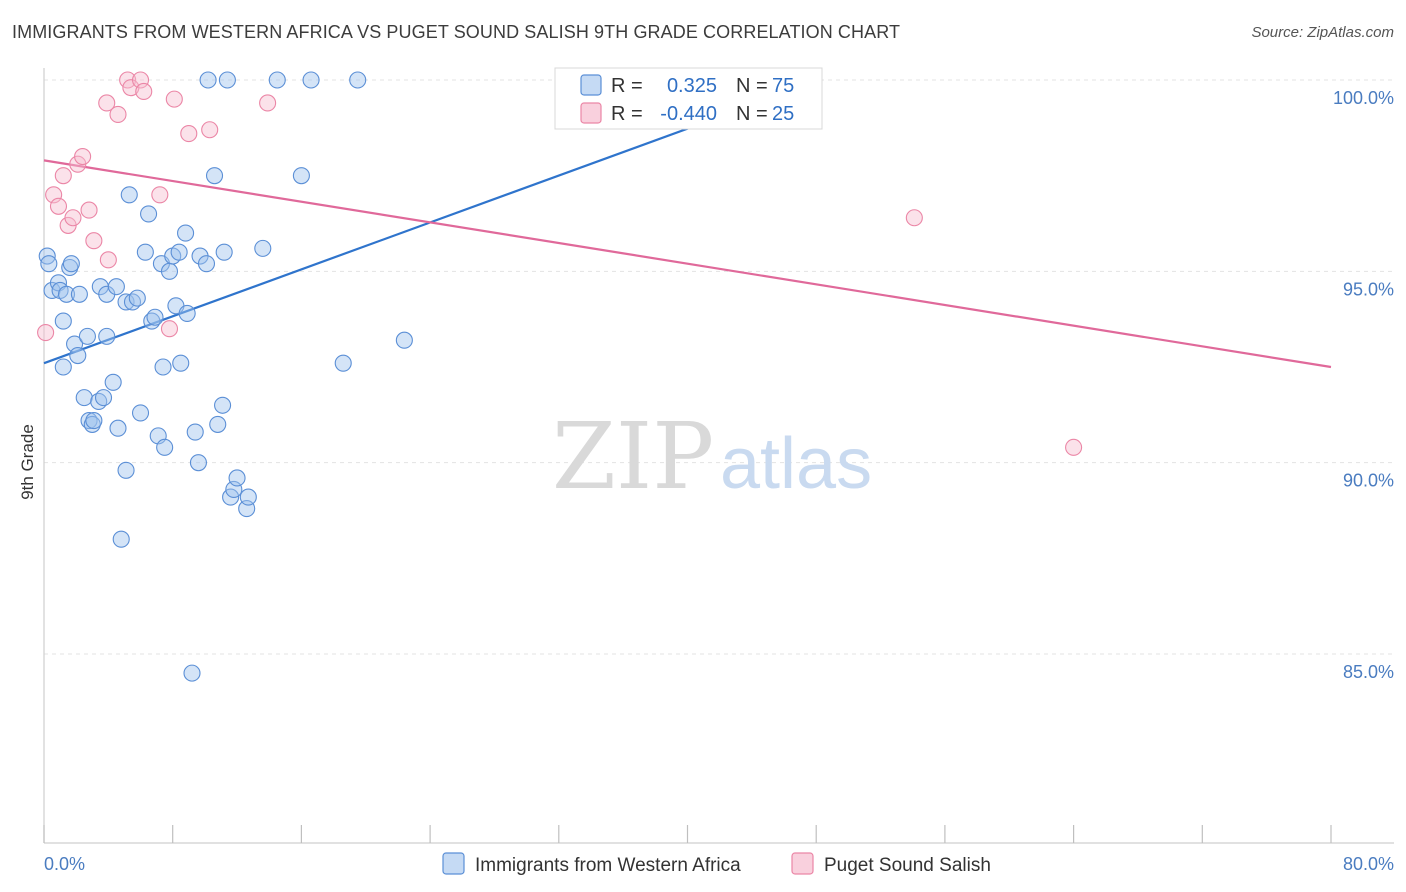 Image resolution: width=1406 pixels, height=892 pixels. I want to click on x-tick-label-min: 0.0%, so click(64, 864).